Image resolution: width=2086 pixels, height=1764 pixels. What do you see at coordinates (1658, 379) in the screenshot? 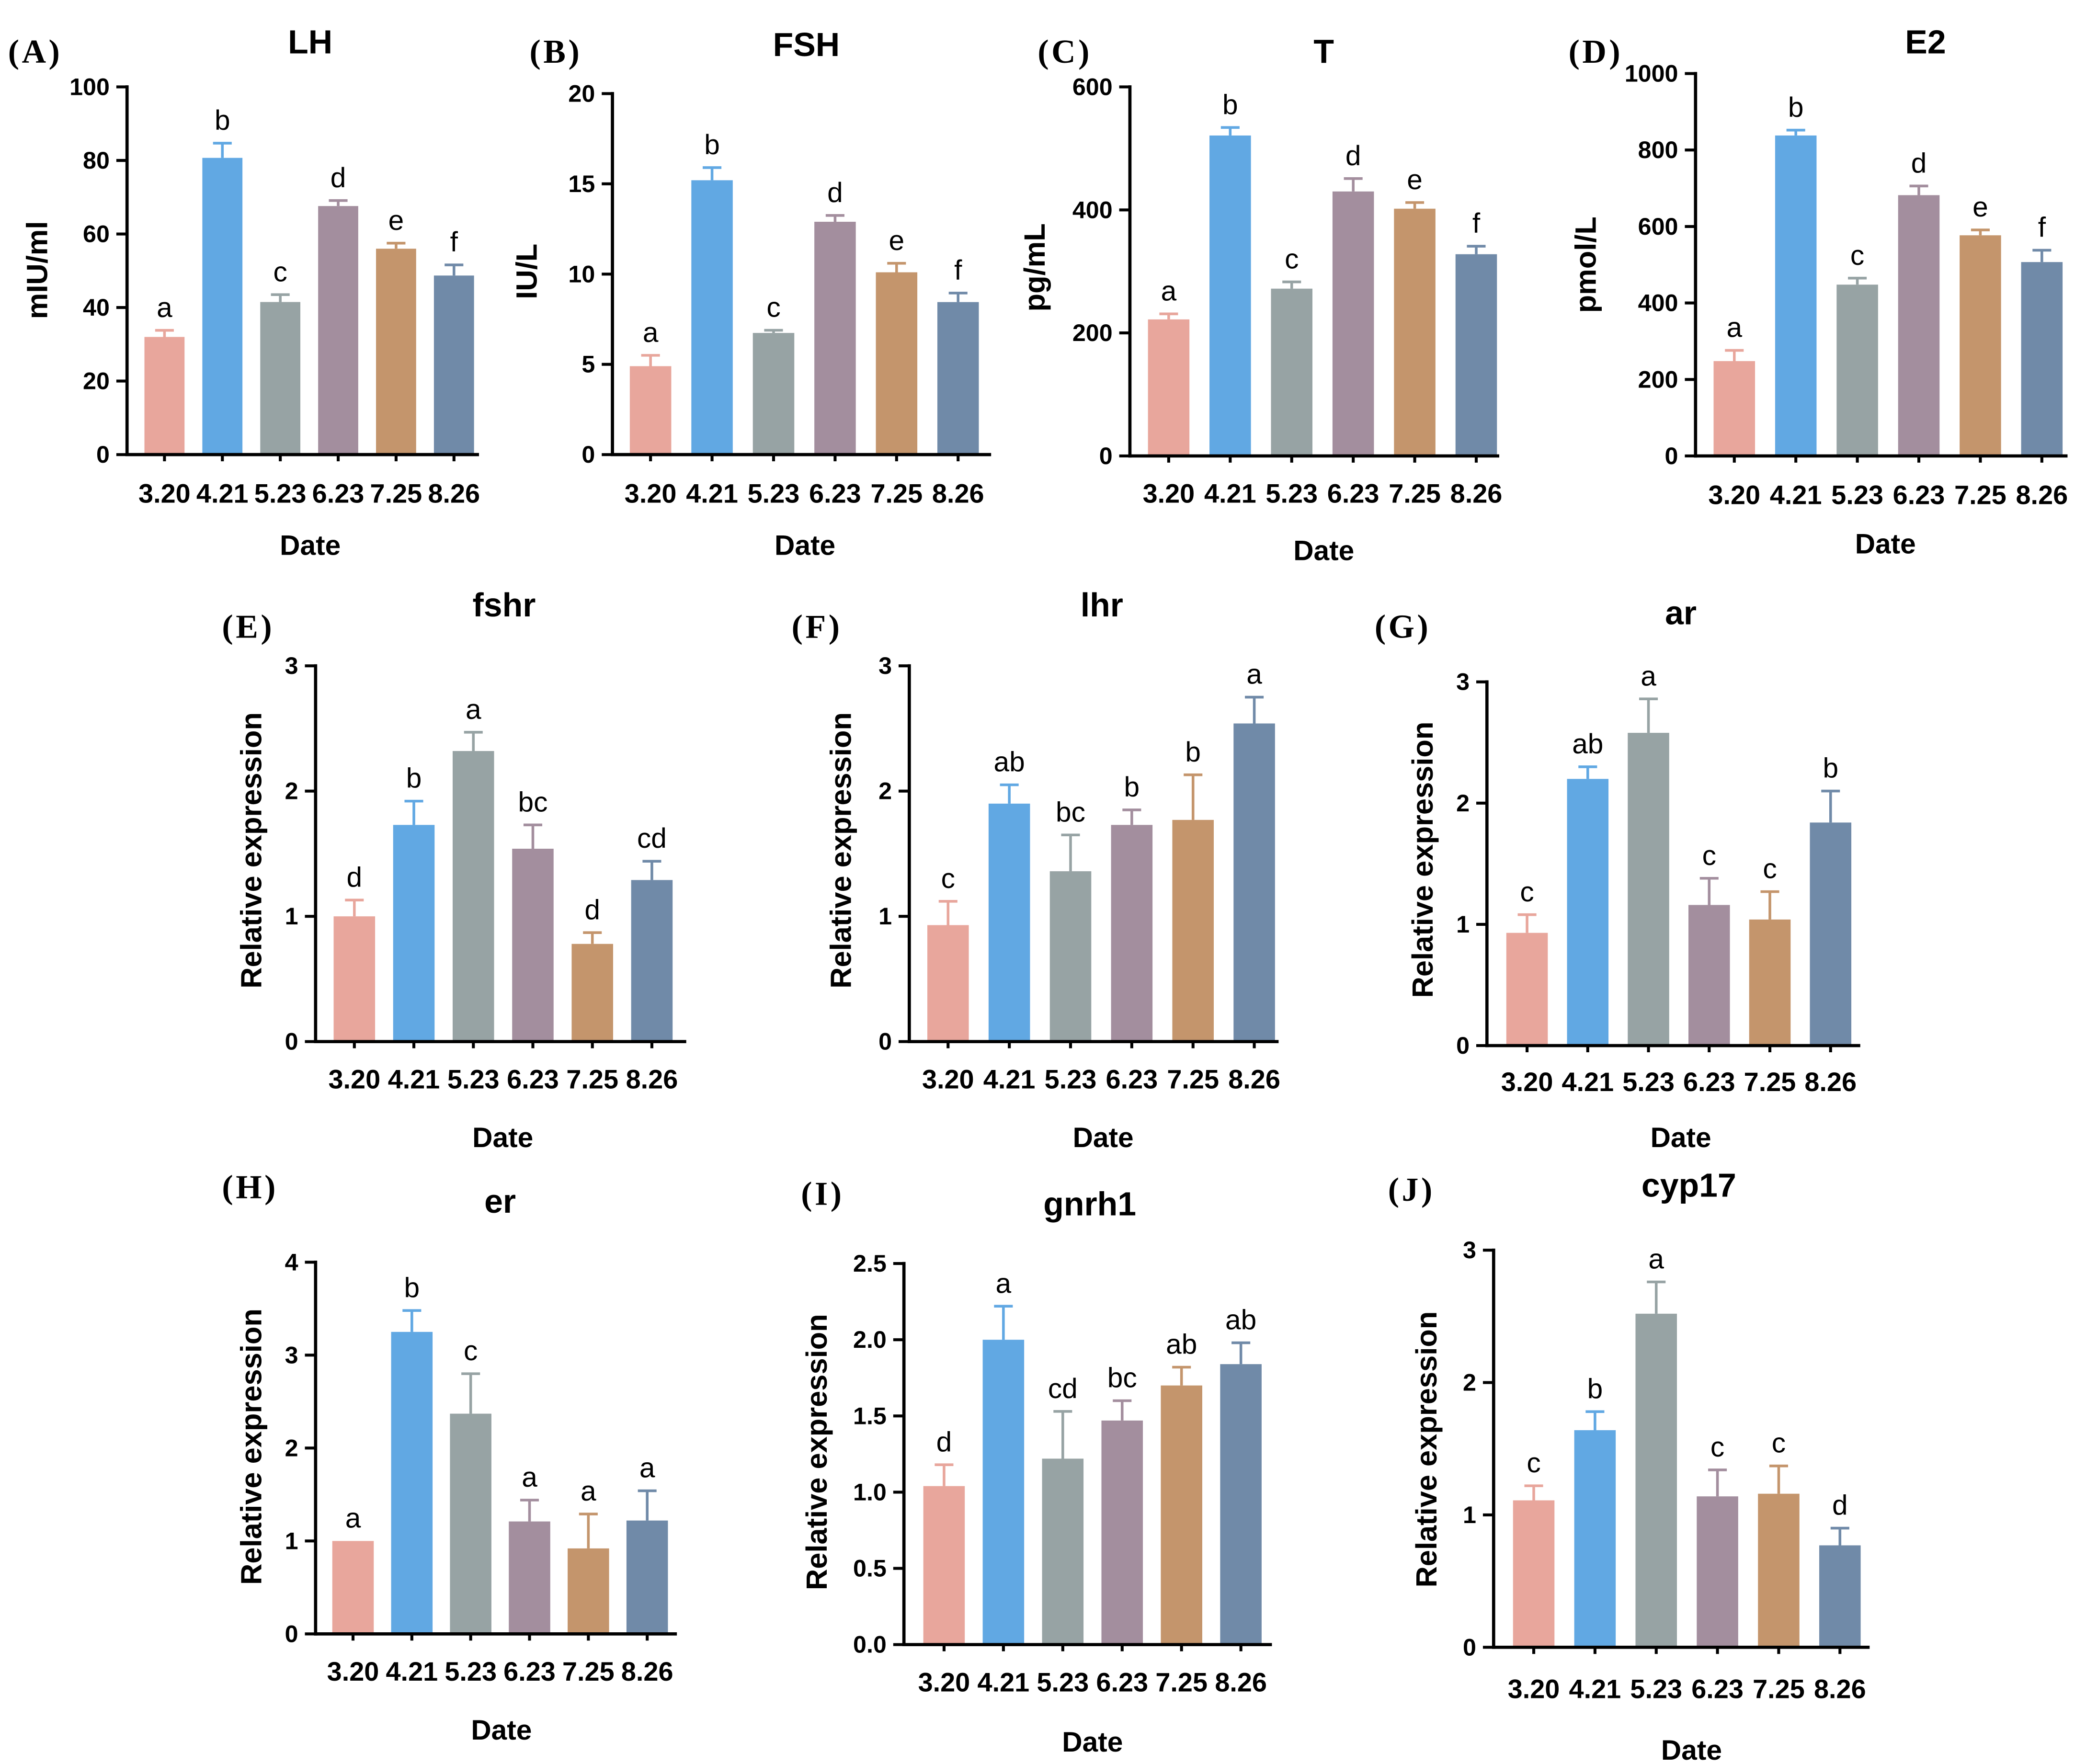
I see `y-tick-label: 200` at bounding box center [1658, 379].